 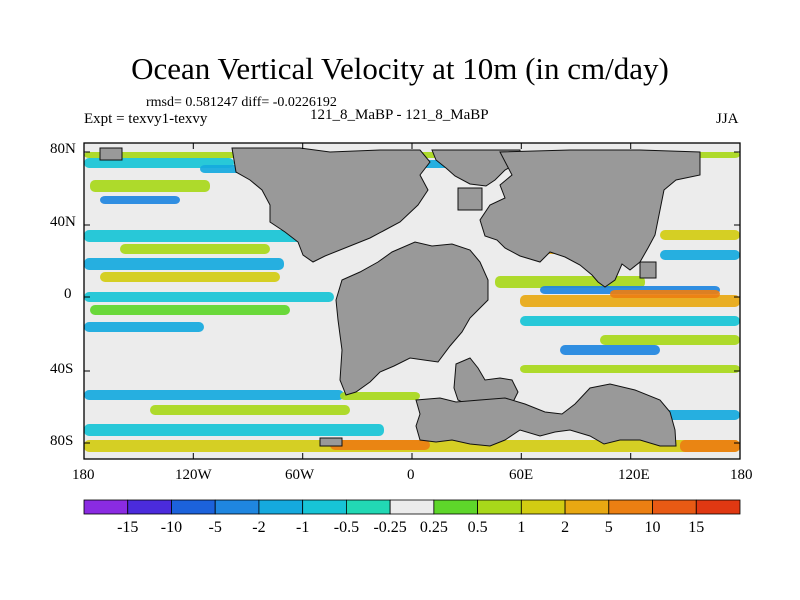 What do you see at coordinates (389, 527) in the screenshot?
I see `colorbar-label: -0.25` at bounding box center [389, 527].